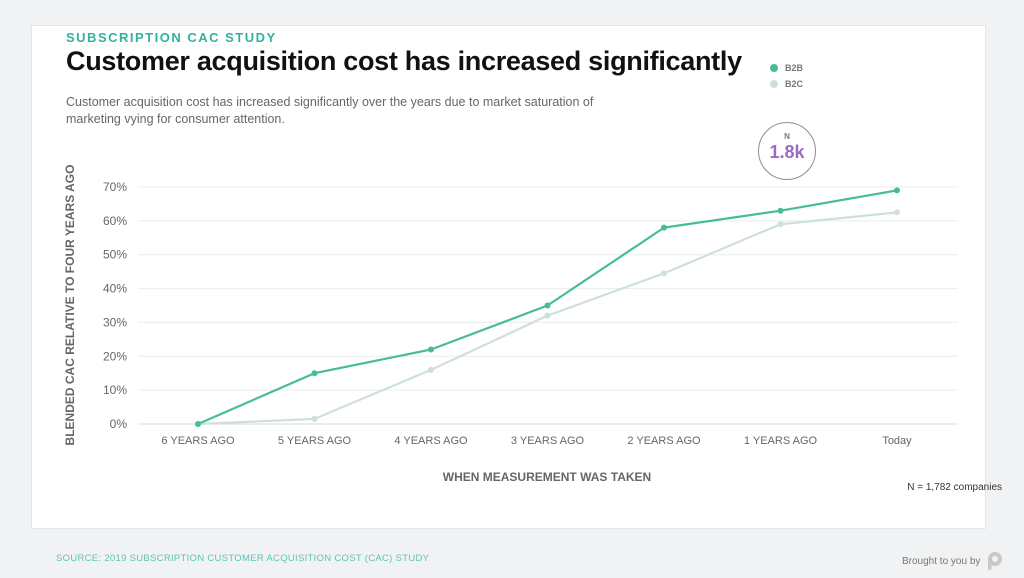 The height and width of the screenshot is (578, 1024). What do you see at coordinates (115, 187) in the screenshot?
I see `y-tick-label: 70%` at bounding box center [115, 187].